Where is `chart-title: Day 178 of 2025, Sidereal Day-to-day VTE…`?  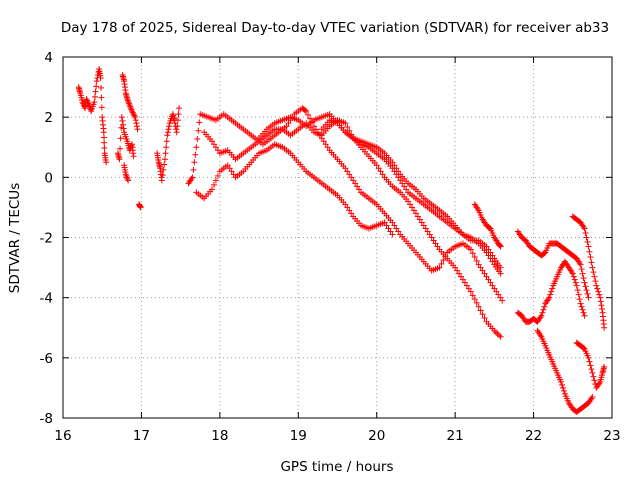
chart-title: Day 178 of 2025, Sidereal Day-to-day VTE… is located at coordinates (335, 28).